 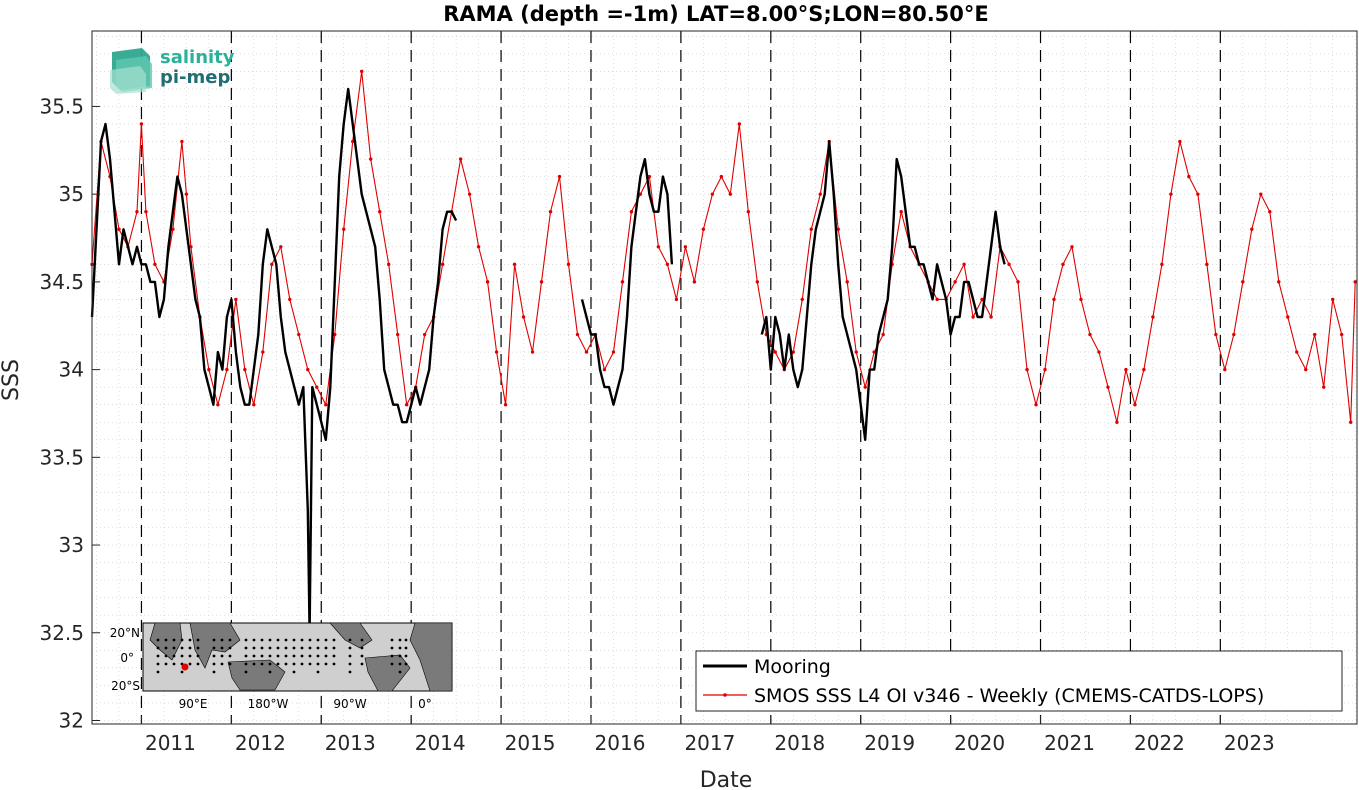 What do you see at coordinates (71, 194) in the screenshot?
I see `y-tick-label: 35` at bounding box center [71, 194].